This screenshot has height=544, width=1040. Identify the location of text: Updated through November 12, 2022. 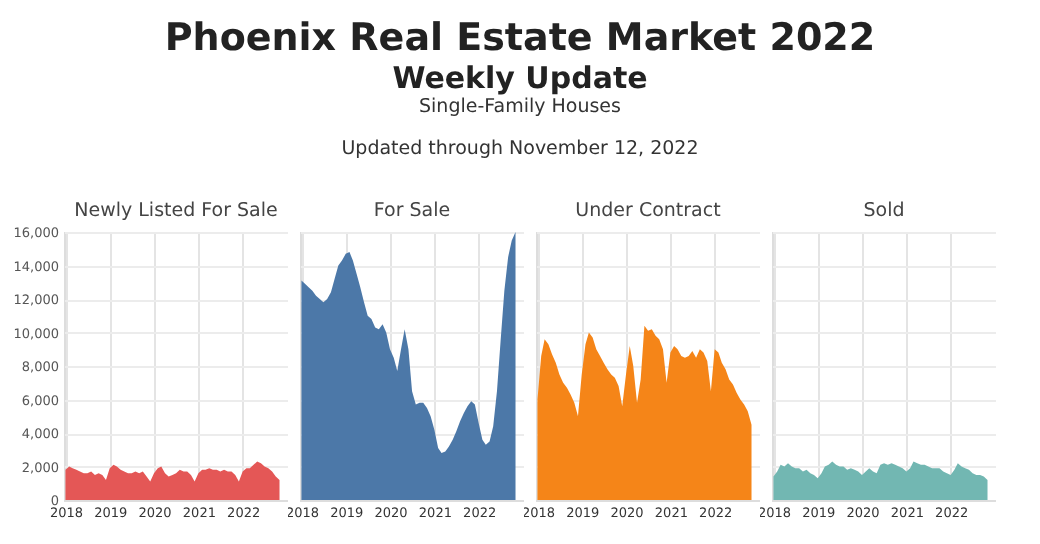
(520, 150).